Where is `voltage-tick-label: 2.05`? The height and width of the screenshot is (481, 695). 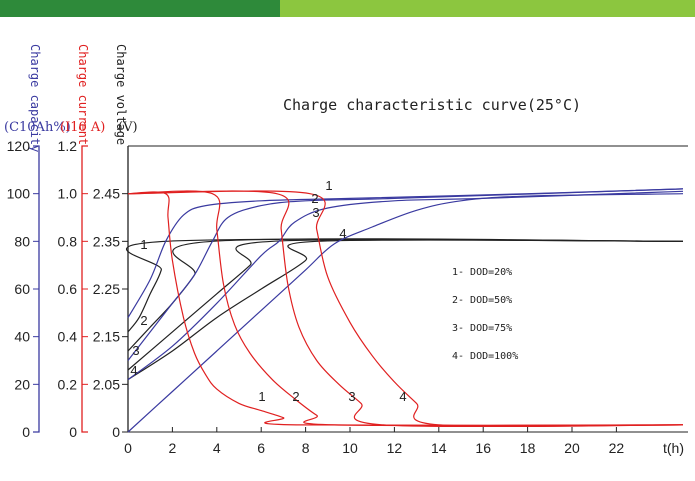 voltage-tick-label: 2.05 is located at coordinates (106, 384).